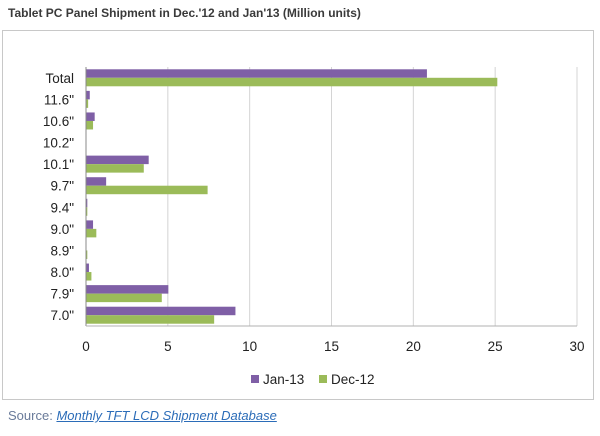 The image size is (600, 436). I want to click on y-tick-label: Total, so click(59, 78).